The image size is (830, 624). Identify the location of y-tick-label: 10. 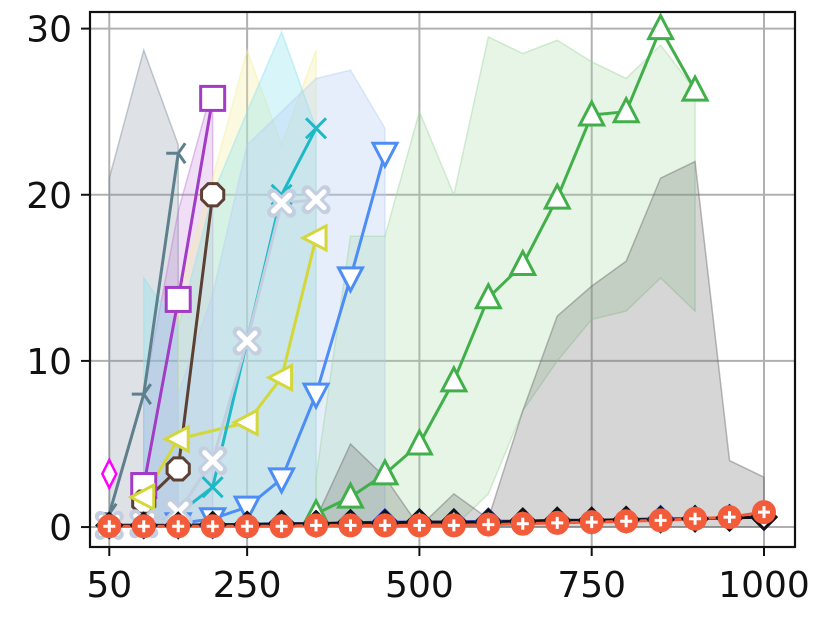
(49, 362).